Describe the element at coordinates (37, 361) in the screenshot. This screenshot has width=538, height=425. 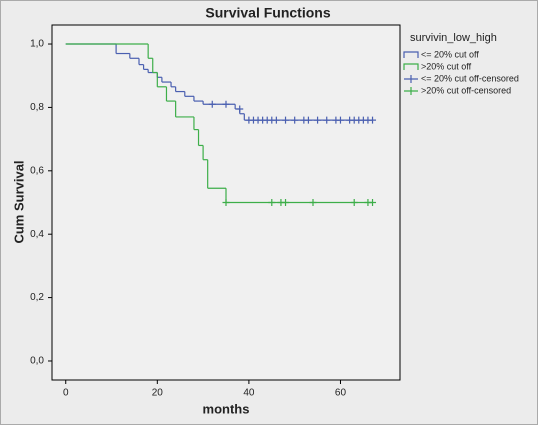
I see `y-tick-label: 0,0` at that location.